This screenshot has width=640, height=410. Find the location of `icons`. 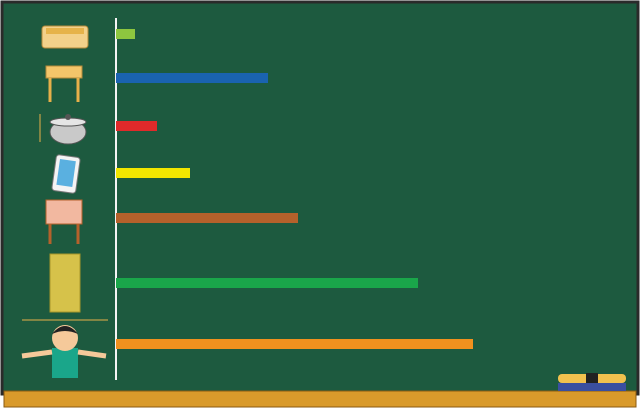

icons is located at coordinates (64, 201).